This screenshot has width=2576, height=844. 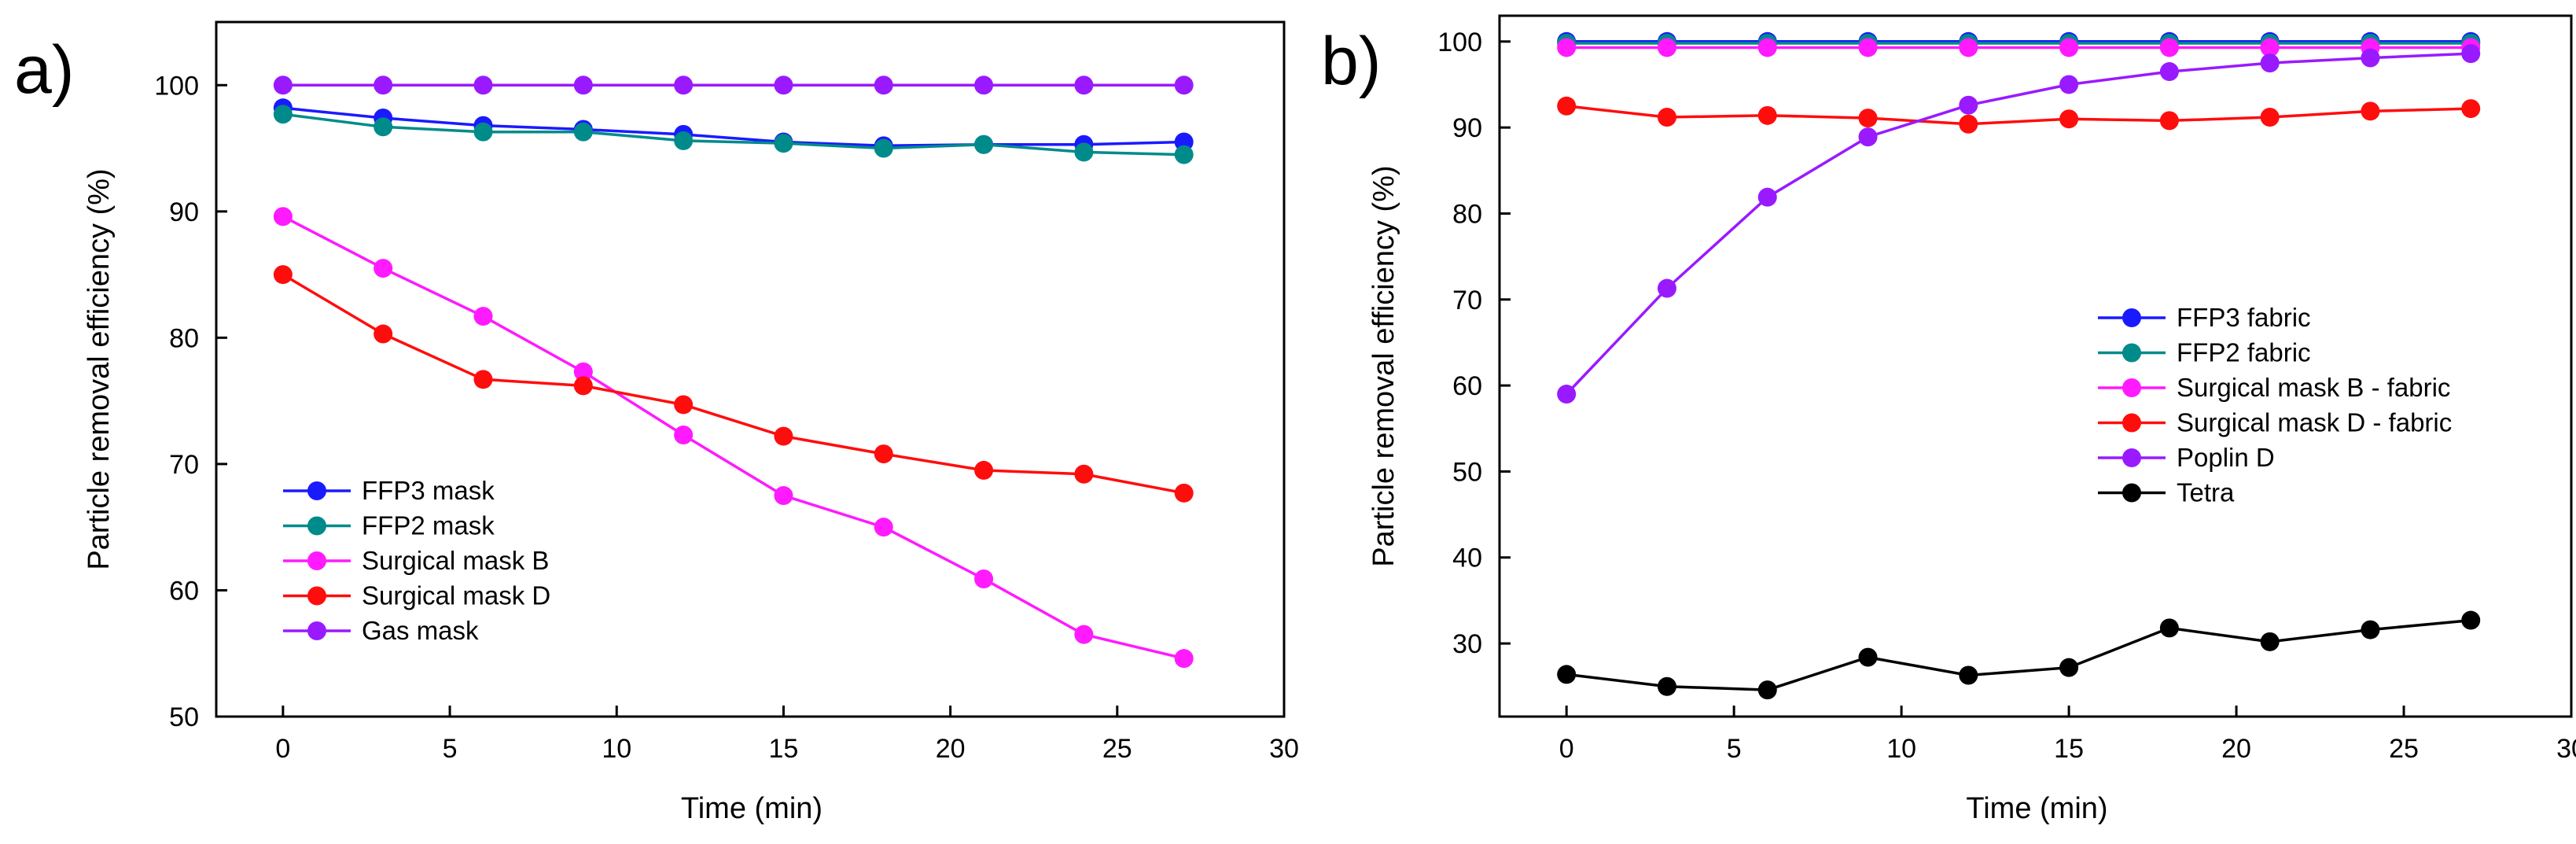 I want to click on b-y-tick-label: 50, so click(x=1467, y=472).